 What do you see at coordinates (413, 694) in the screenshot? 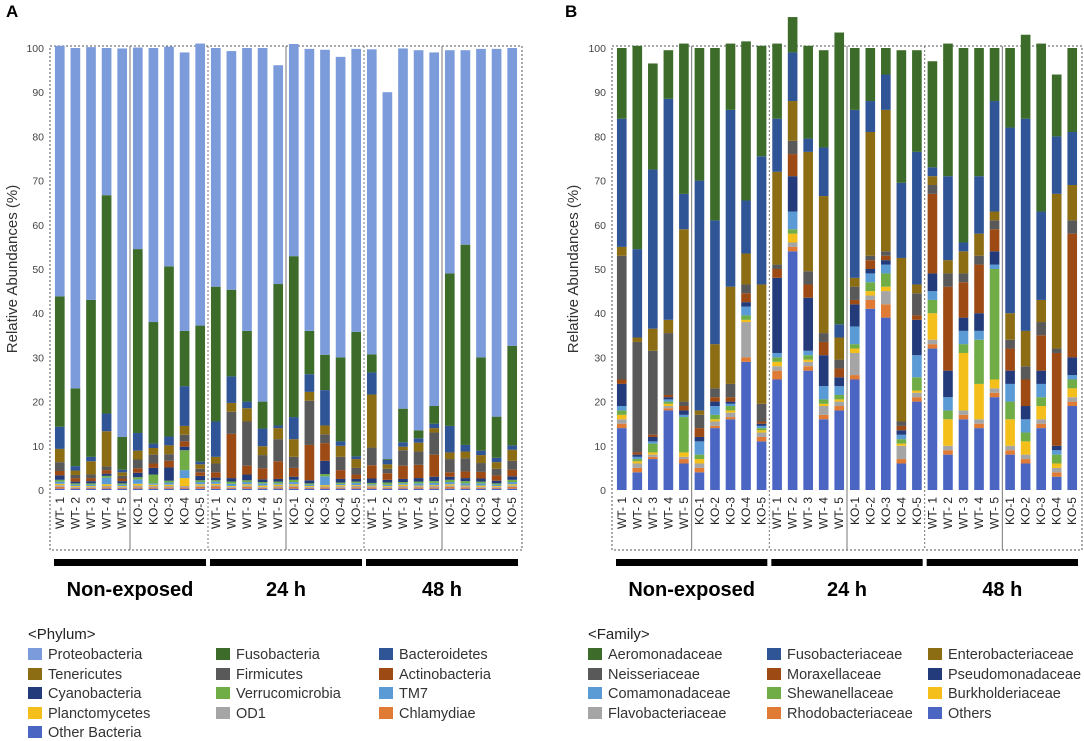
I see `legend-a-label: TM7` at bounding box center [413, 694].